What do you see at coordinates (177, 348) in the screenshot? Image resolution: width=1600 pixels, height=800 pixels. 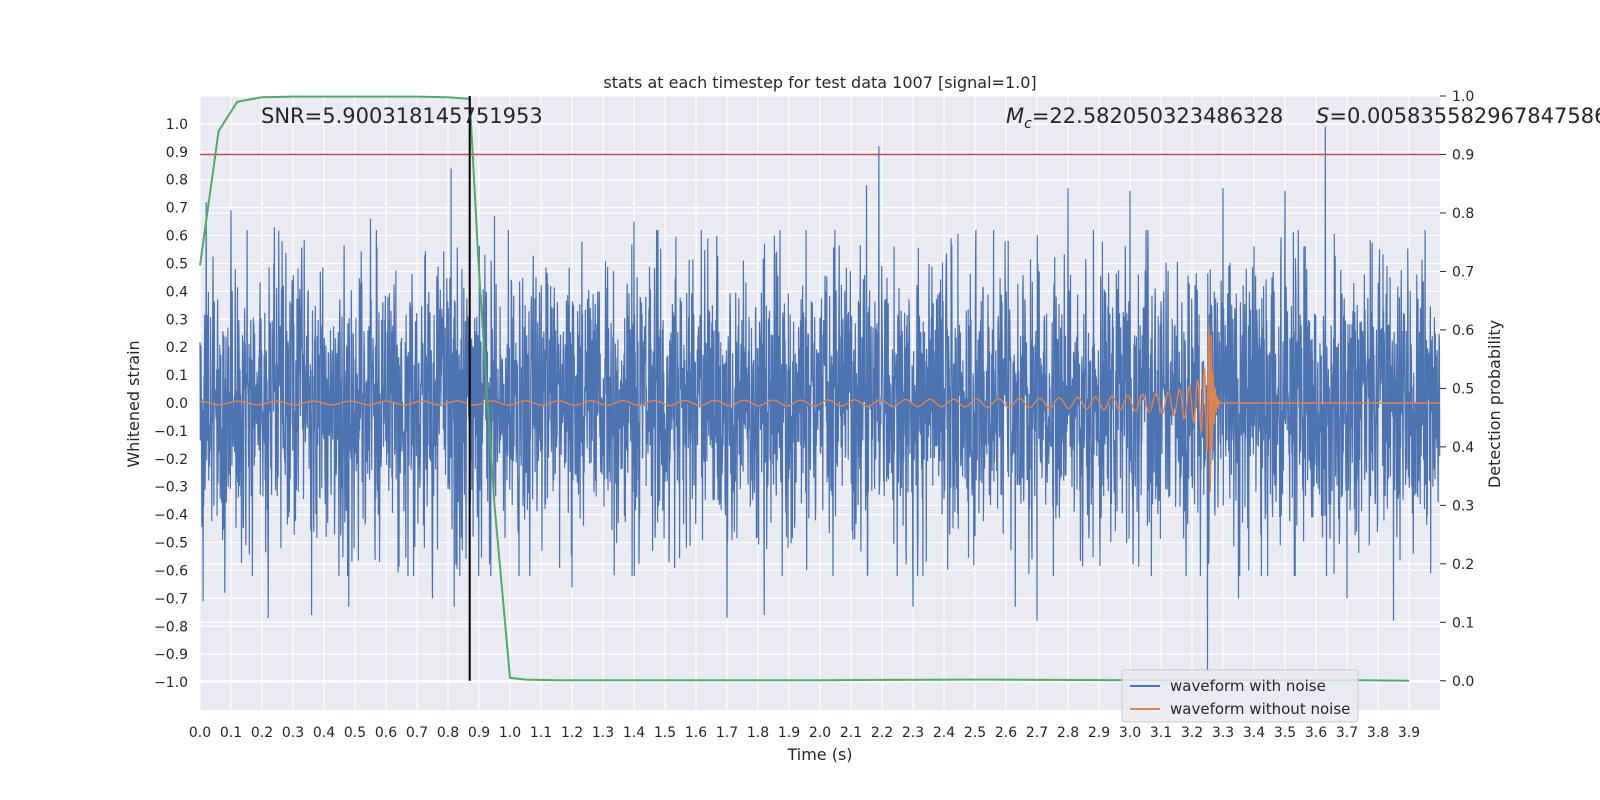 I see `y-tick-label: 0.2` at bounding box center [177, 348].